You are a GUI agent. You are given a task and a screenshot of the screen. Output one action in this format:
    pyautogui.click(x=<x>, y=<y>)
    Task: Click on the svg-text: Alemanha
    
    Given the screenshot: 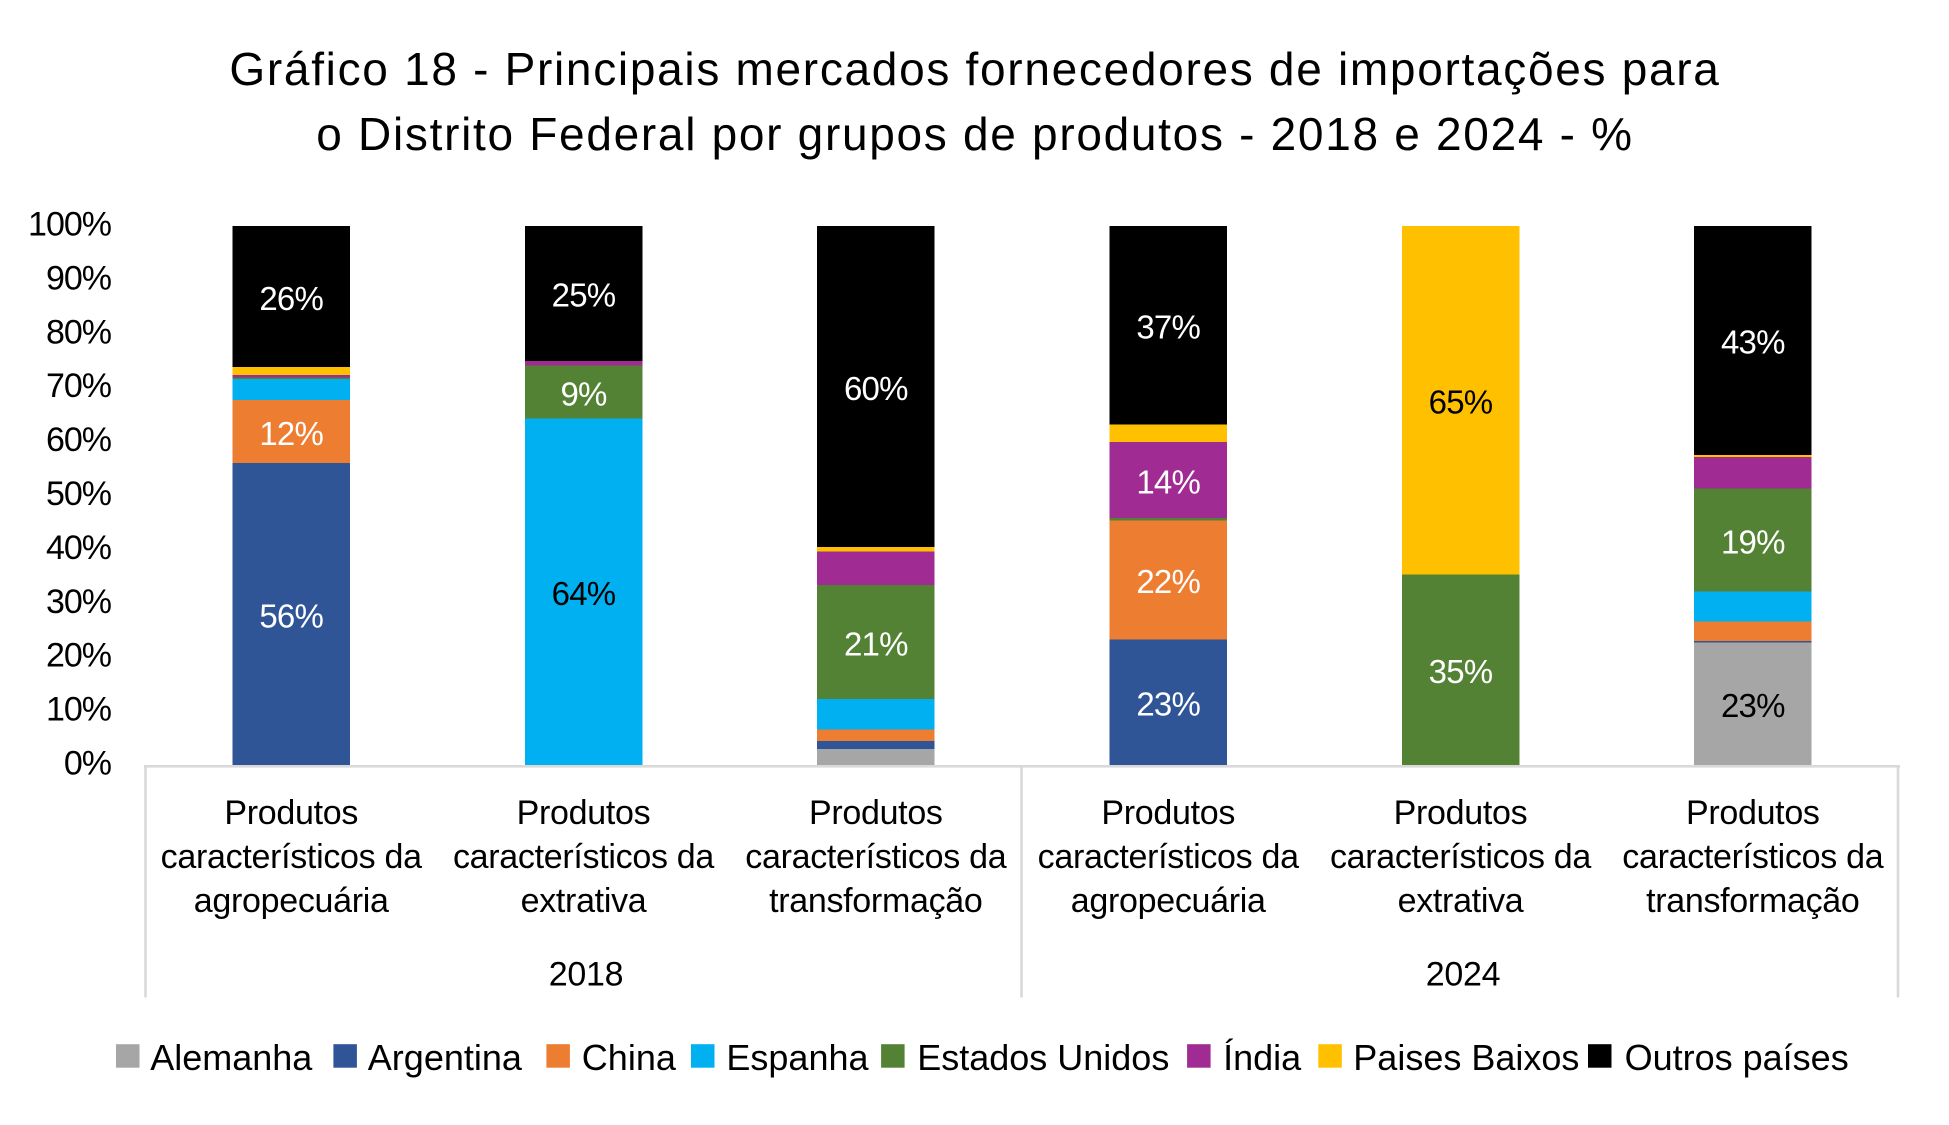 What is the action you would take?
    pyautogui.click(x=231, y=1057)
    